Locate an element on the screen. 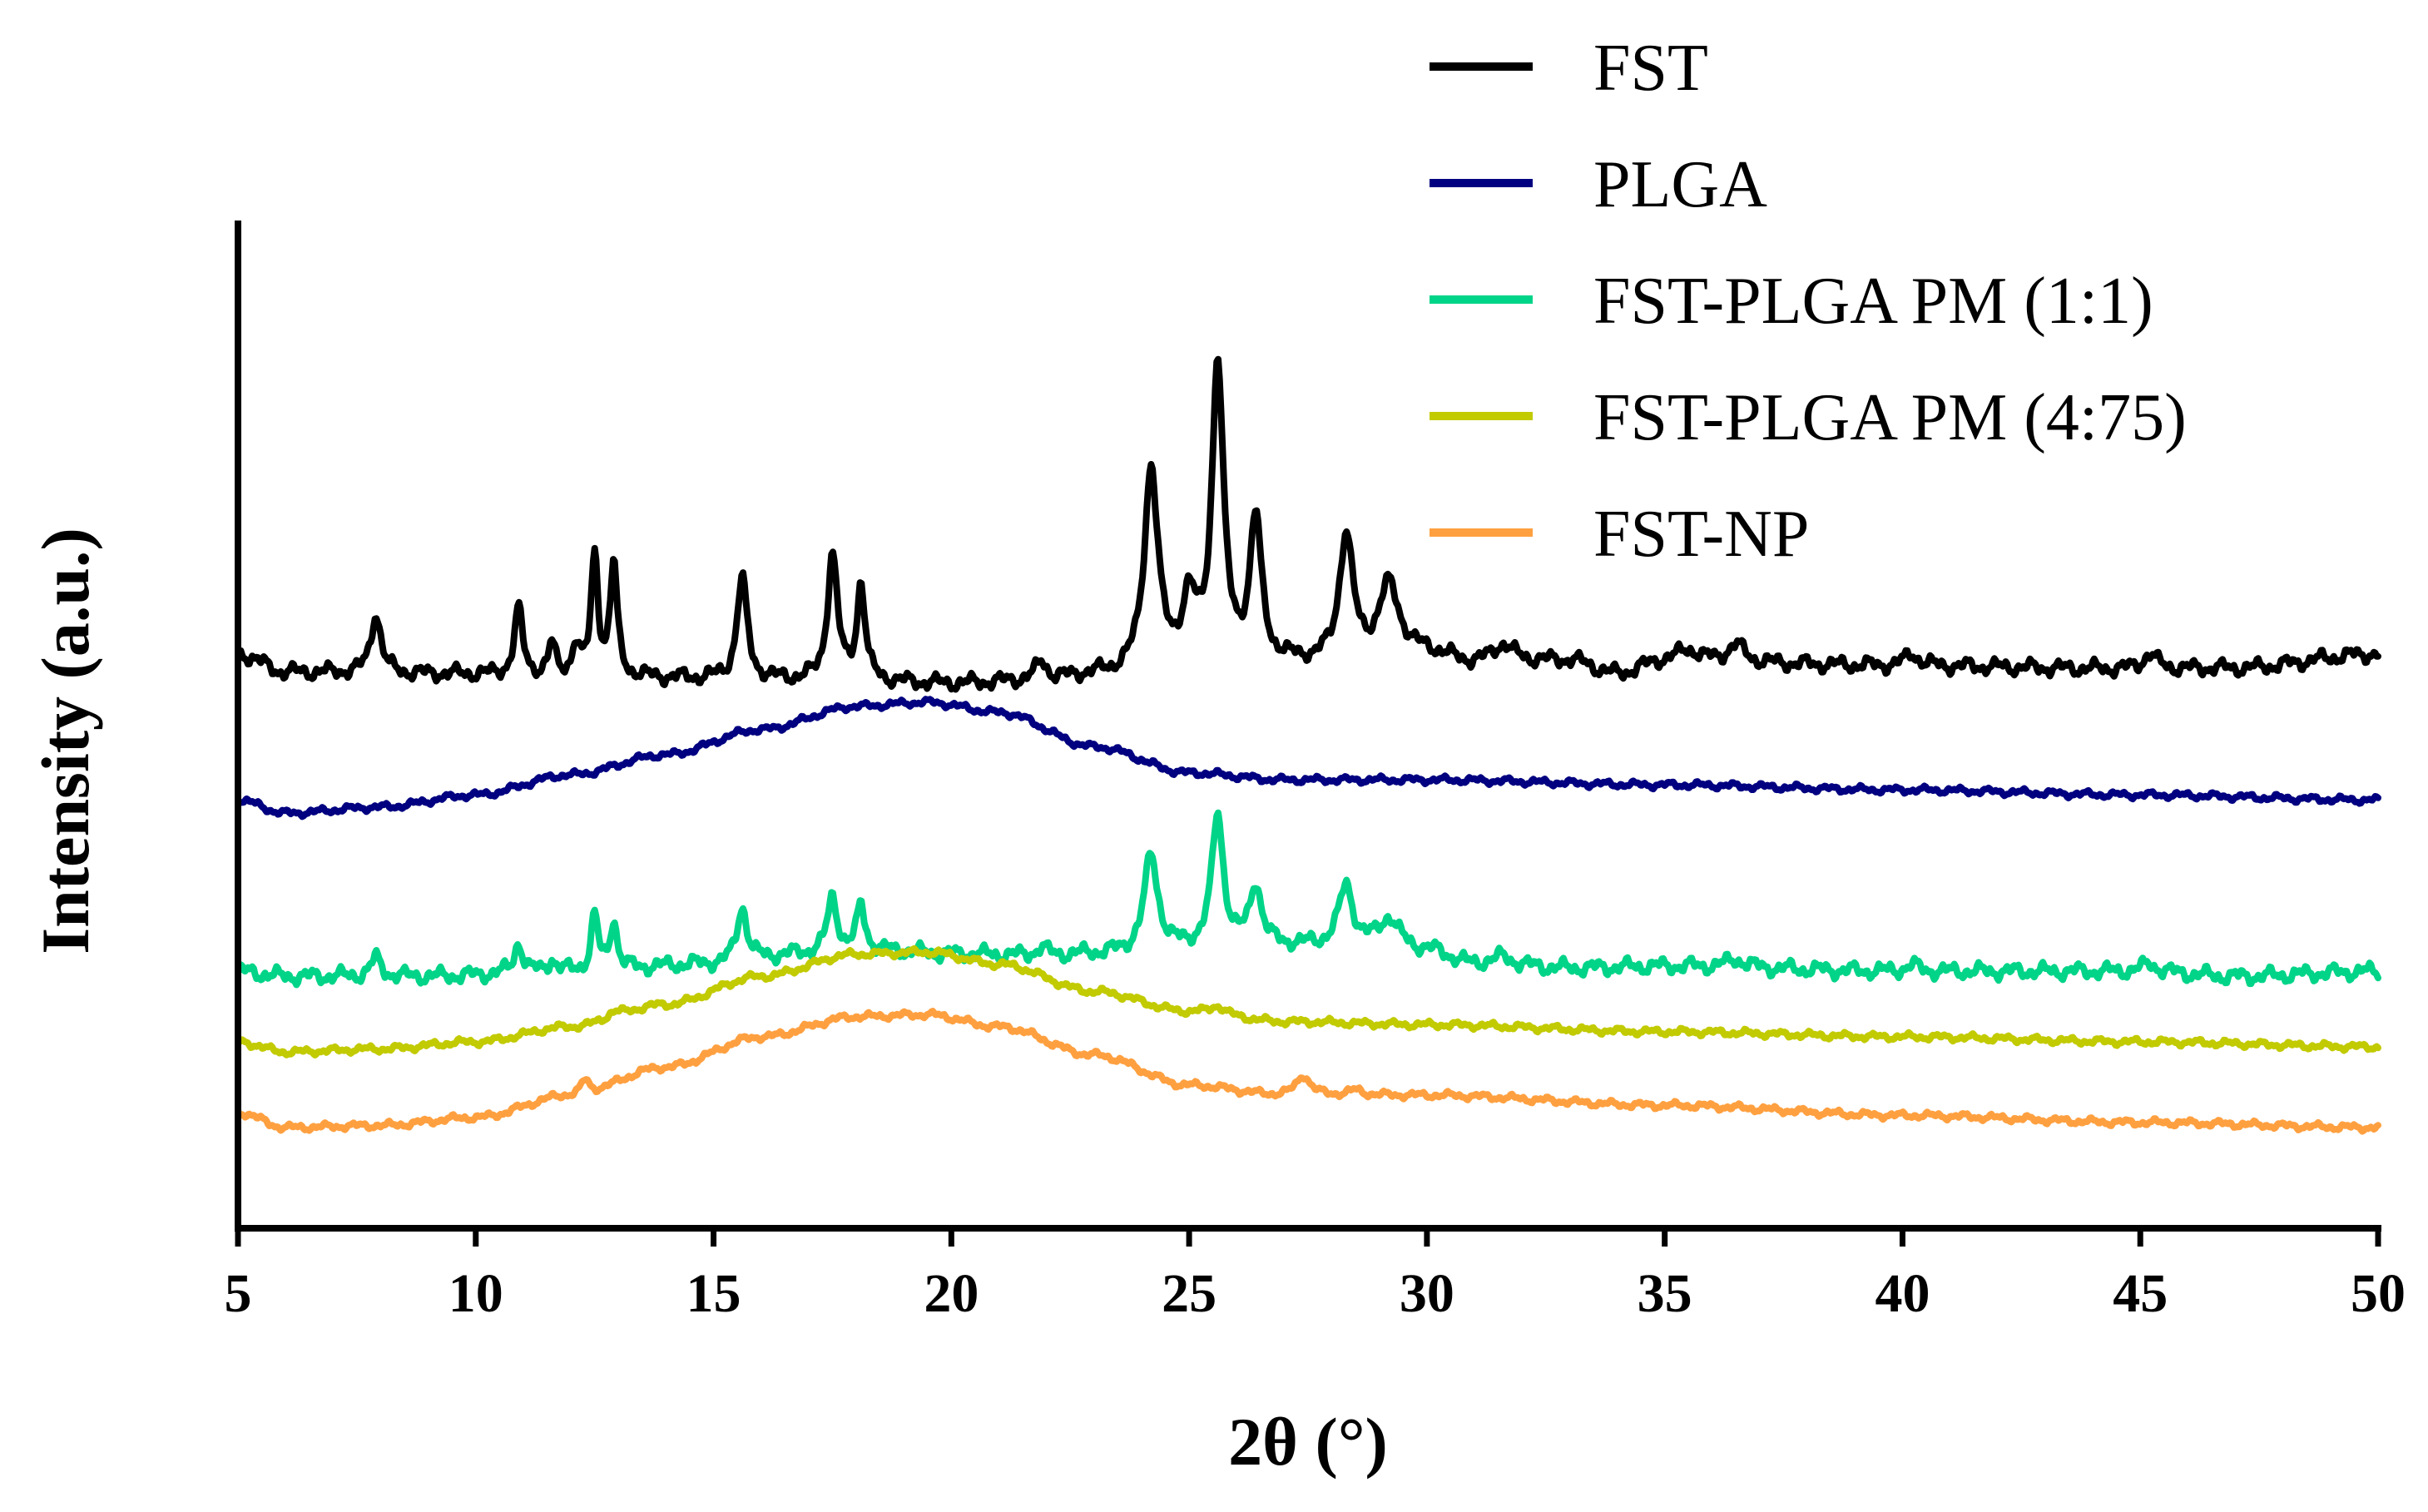  series-line-fst-np is located at coordinates (1308, 1071).